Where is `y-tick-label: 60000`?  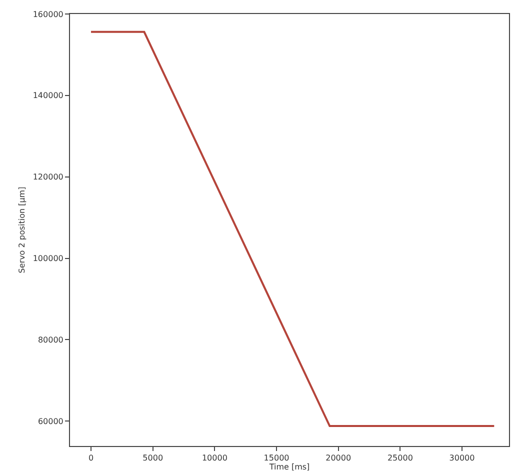
y-tick-label: 60000 is located at coordinates (51, 421).